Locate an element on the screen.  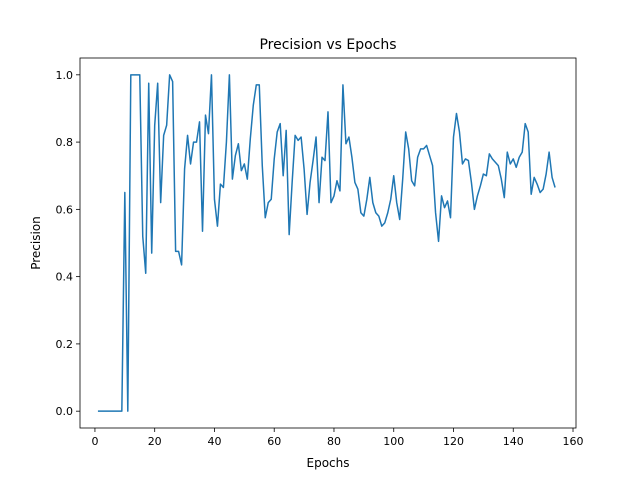
y-tick-label: 0.4 is located at coordinates (65, 277).